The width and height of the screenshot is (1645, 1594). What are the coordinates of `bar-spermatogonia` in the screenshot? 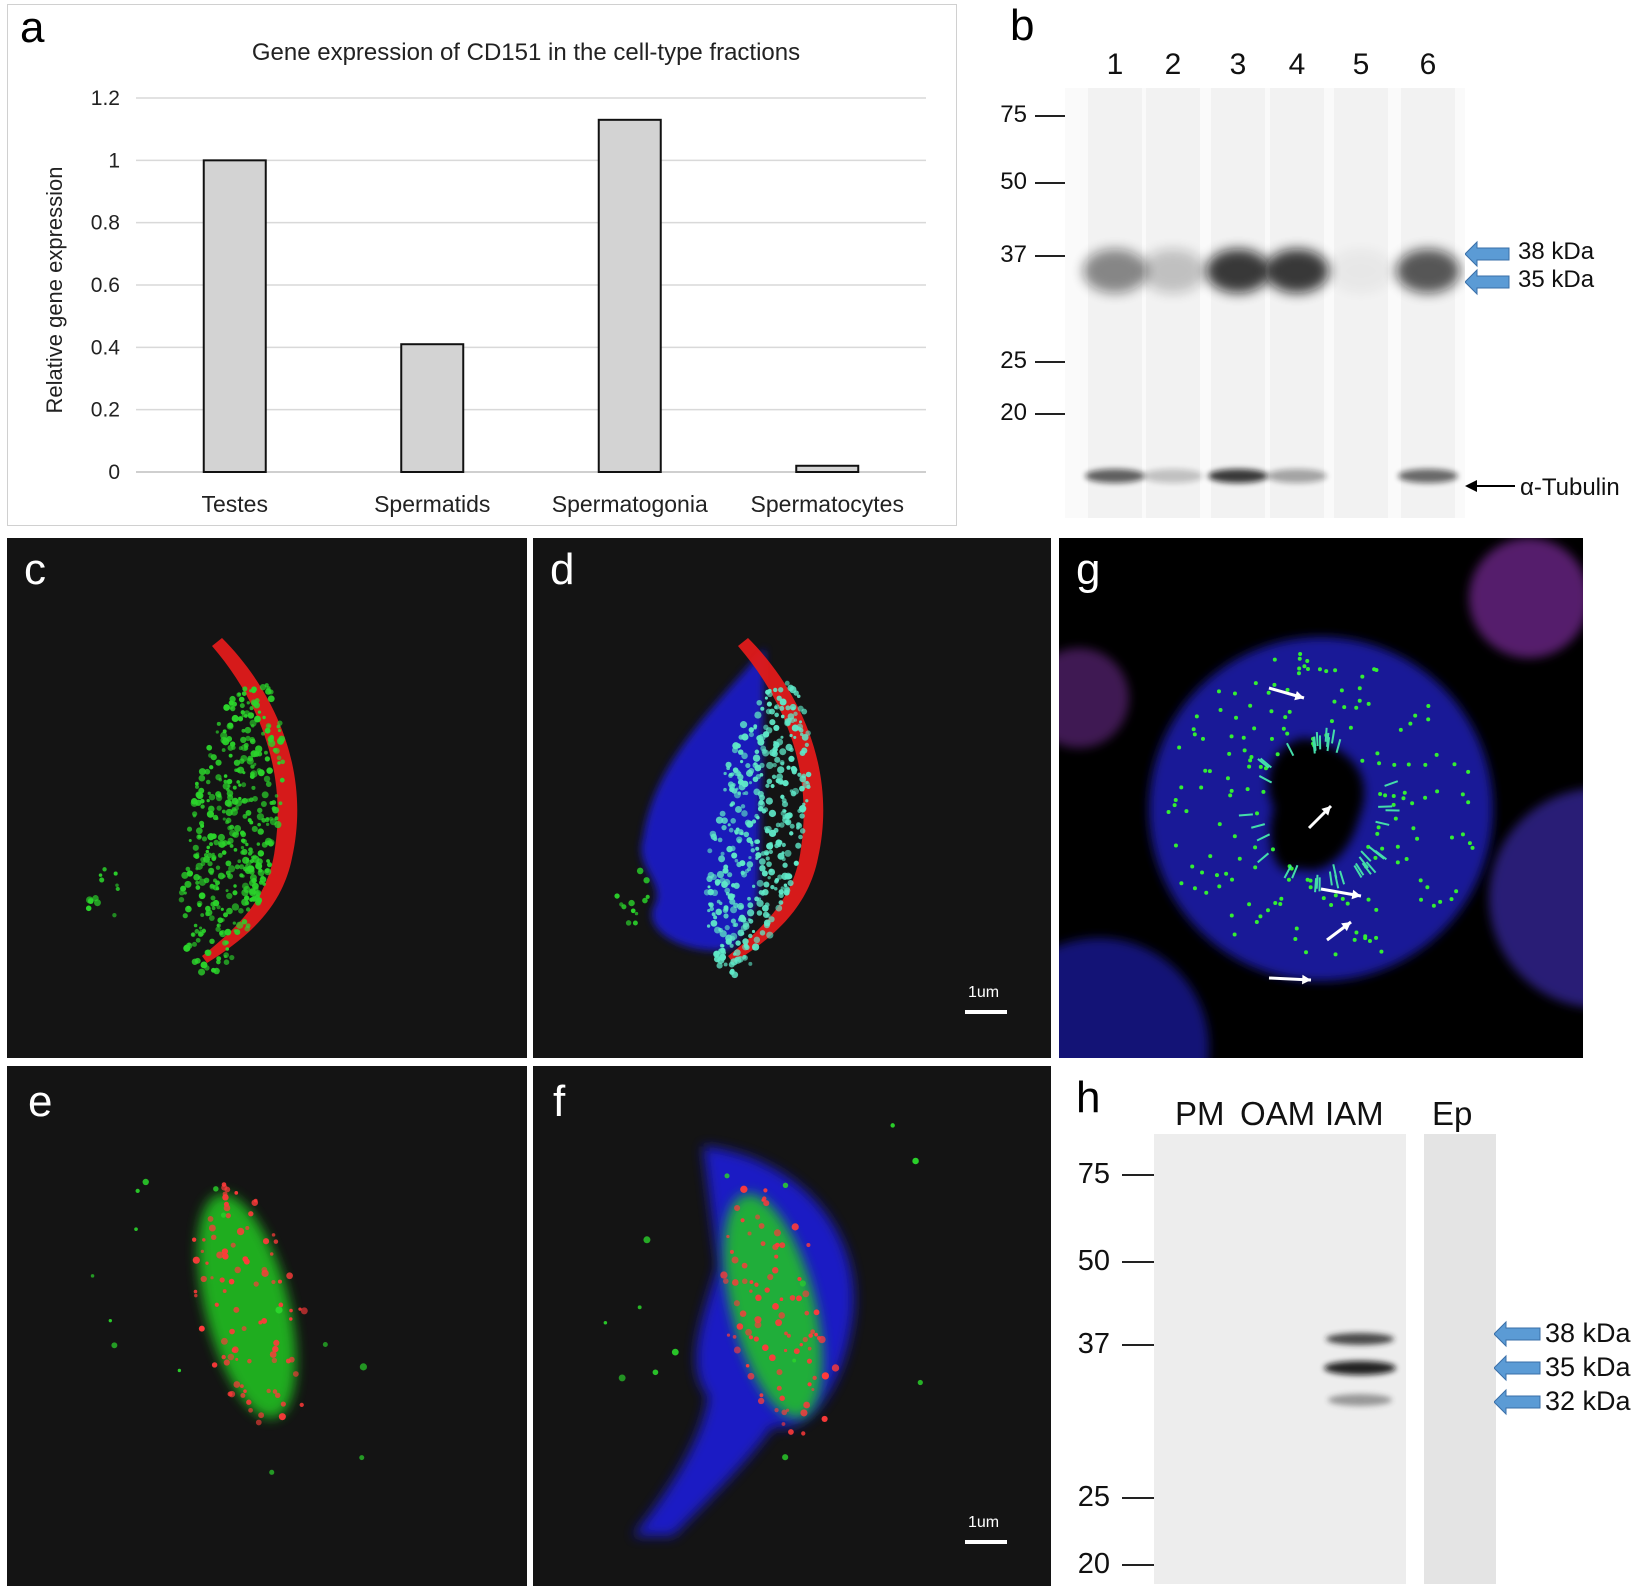 It's located at (629, 295).